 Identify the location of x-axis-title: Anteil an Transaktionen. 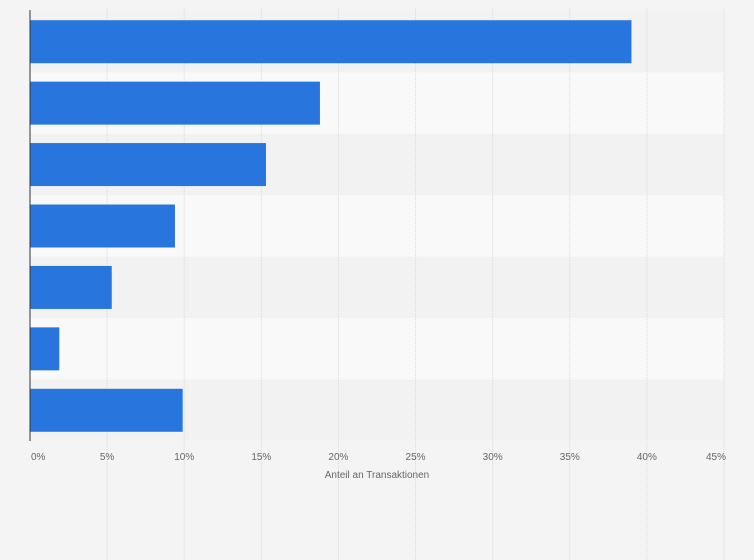
(377, 475).